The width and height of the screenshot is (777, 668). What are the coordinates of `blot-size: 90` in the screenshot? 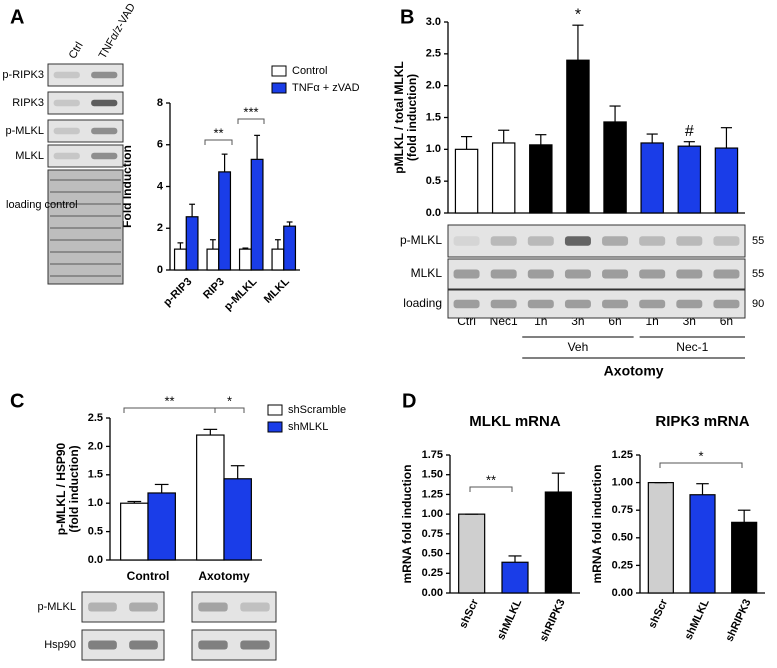 It's located at (758, 304).